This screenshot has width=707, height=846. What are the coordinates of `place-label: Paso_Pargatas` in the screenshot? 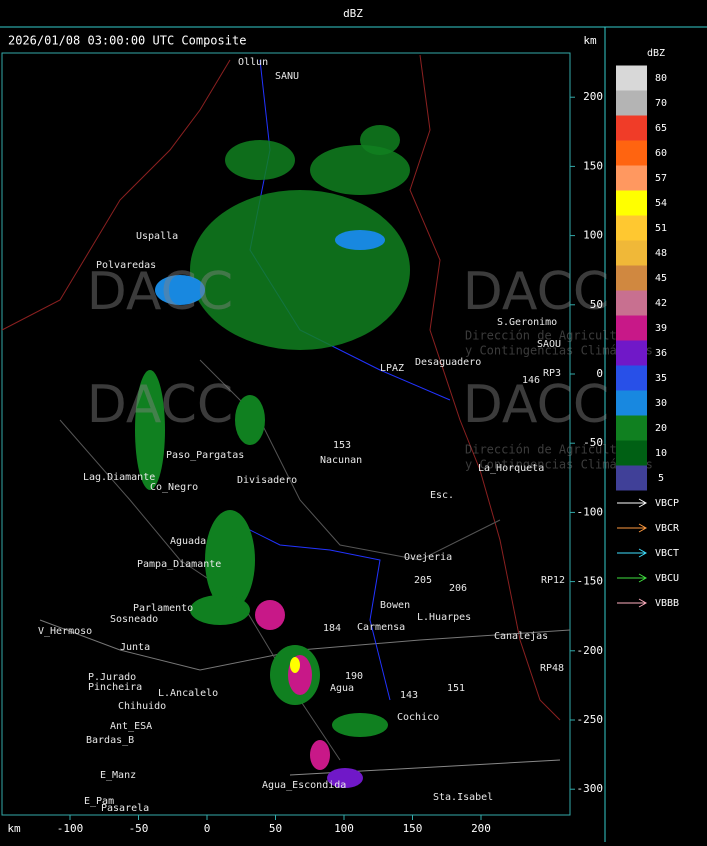 It's located at (205, 455).